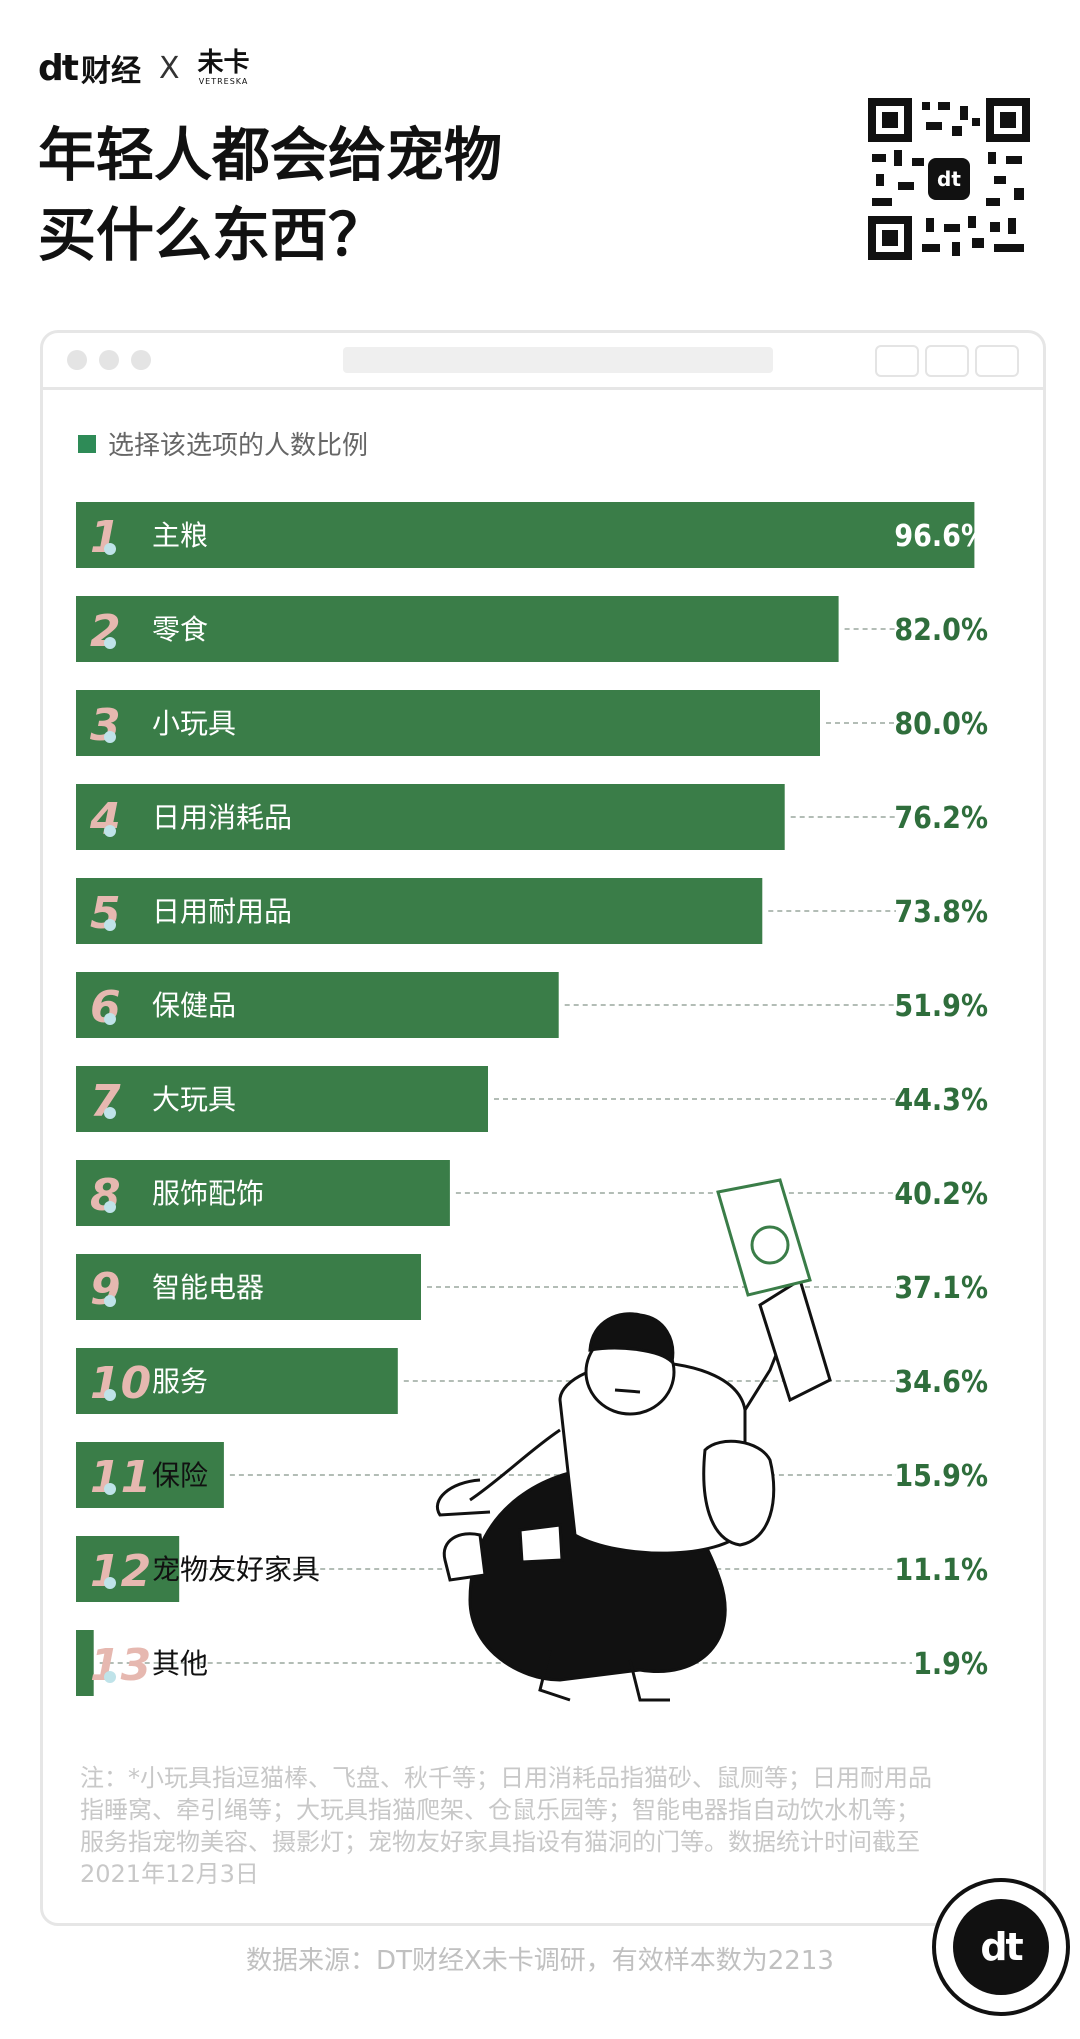  What do you see at coordinates (941, 1006) in the screenshot?
I see `value-label-6: 51.9%` at bounding box center [941, 1006].